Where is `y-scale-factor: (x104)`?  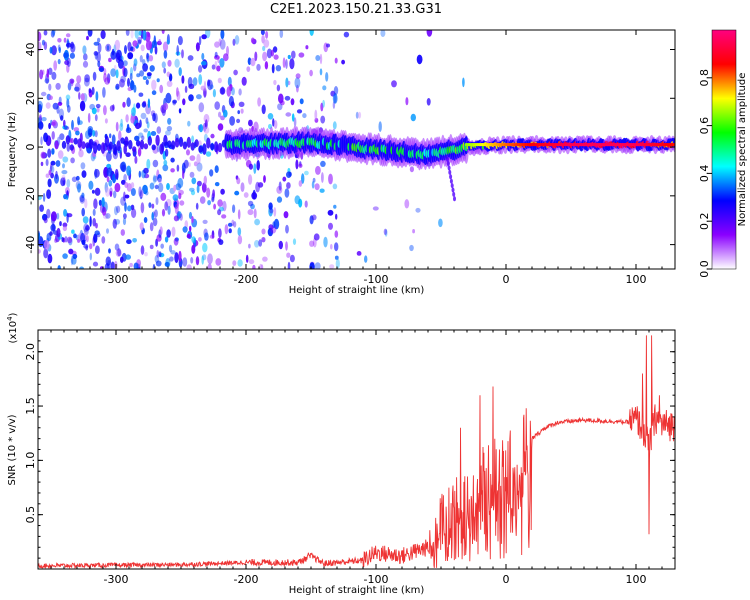 y-scale-factor: (x104) is located at coordinates (12, 327).